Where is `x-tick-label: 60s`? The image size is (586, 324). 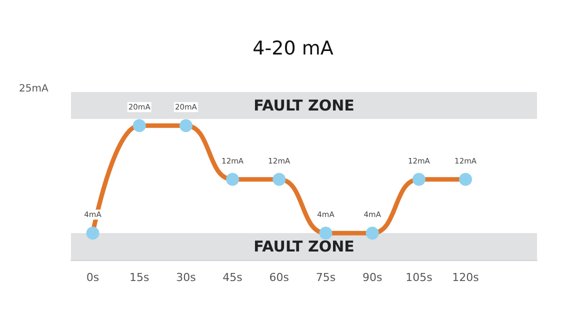 x-tick-label: 60s is located at coordinates (279, 277).